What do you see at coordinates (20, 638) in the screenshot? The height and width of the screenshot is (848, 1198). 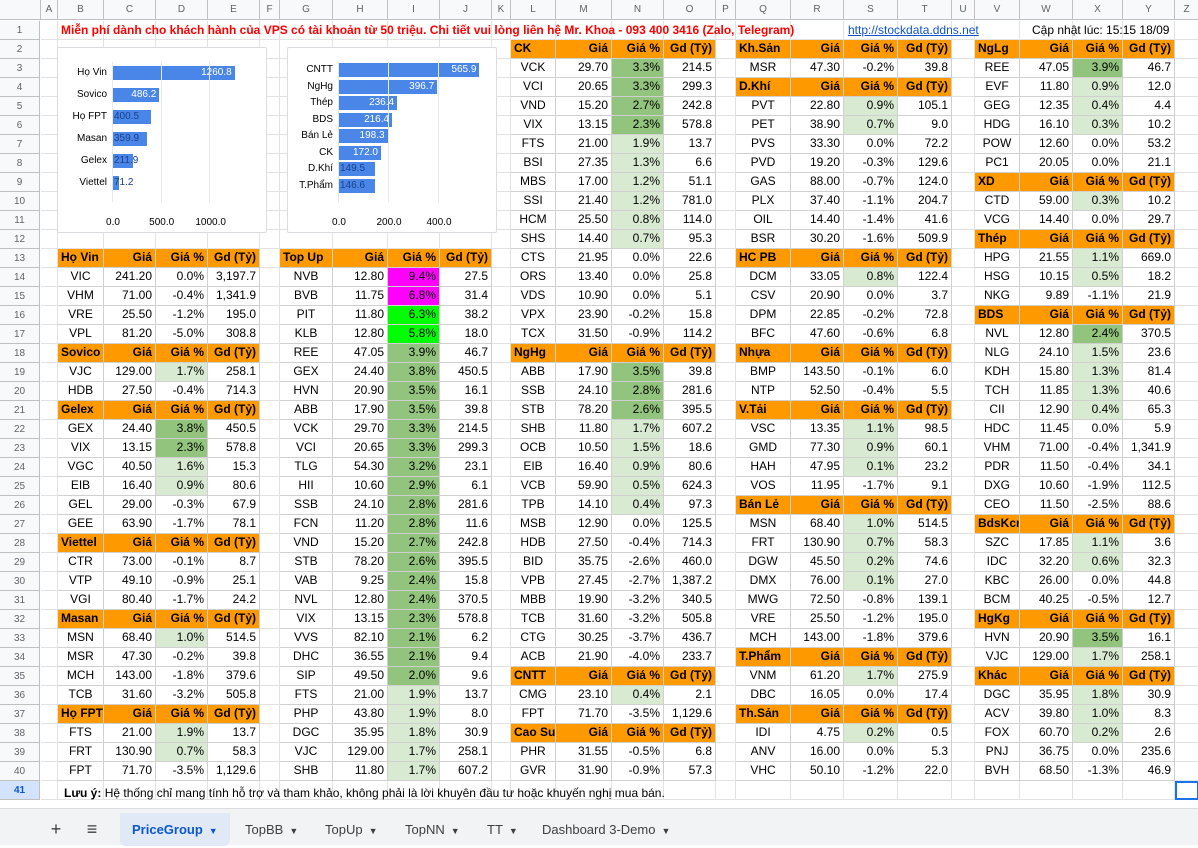 I see `row-header-33: 33` at bounding box center [20, 638].